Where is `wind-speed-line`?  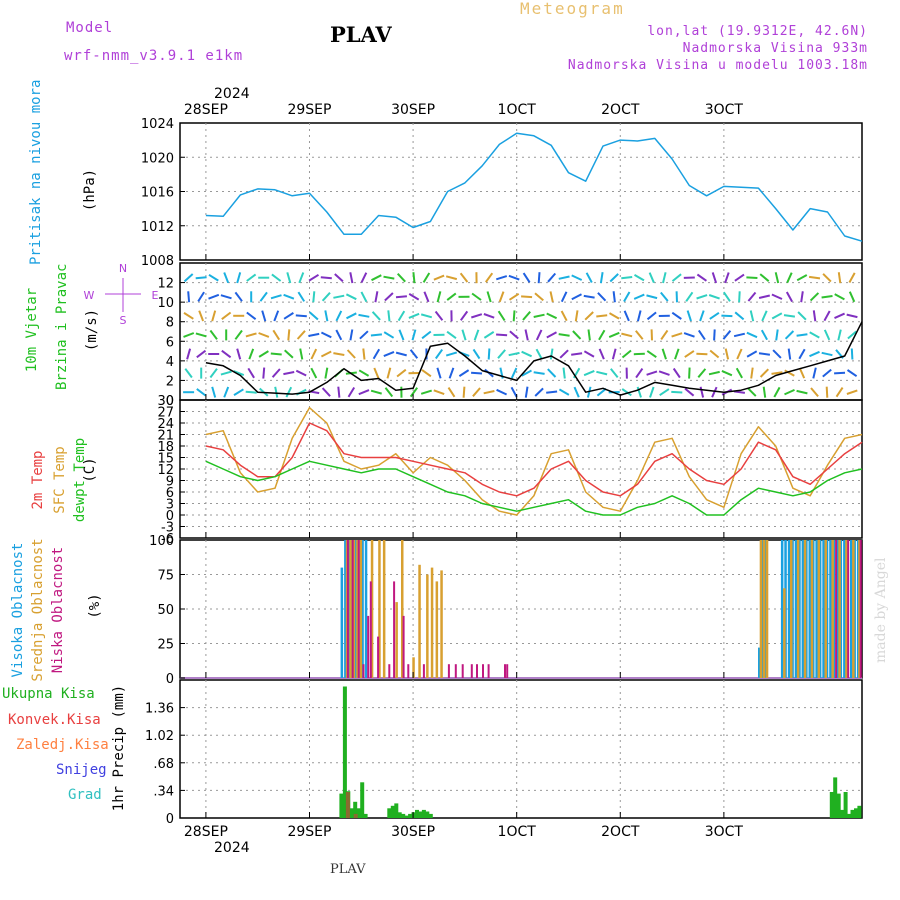
wind-speed-line is located at coordinates (534, 358).